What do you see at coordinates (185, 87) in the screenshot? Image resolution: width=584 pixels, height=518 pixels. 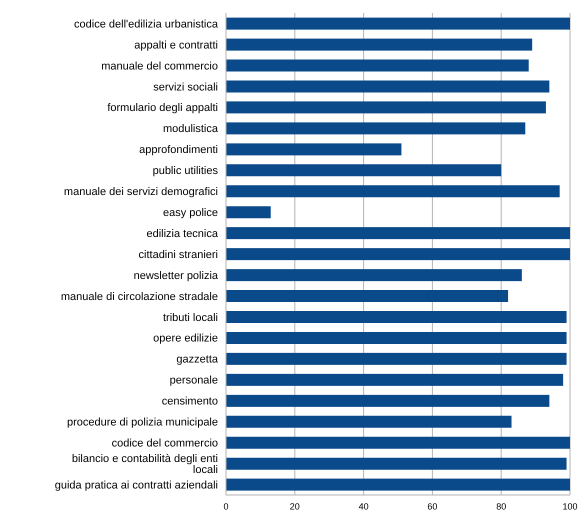 I see `y-tick-label: servizi sociali` at bounding box center [185, 87].